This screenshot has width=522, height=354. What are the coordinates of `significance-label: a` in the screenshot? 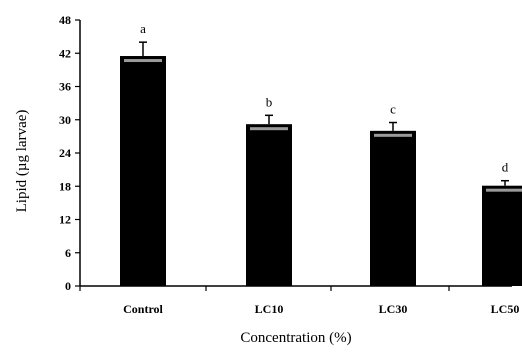 It's located at (143, 28).